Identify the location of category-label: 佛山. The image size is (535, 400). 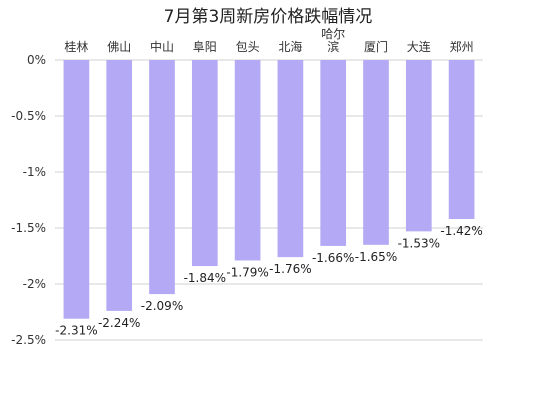
(119, 47).